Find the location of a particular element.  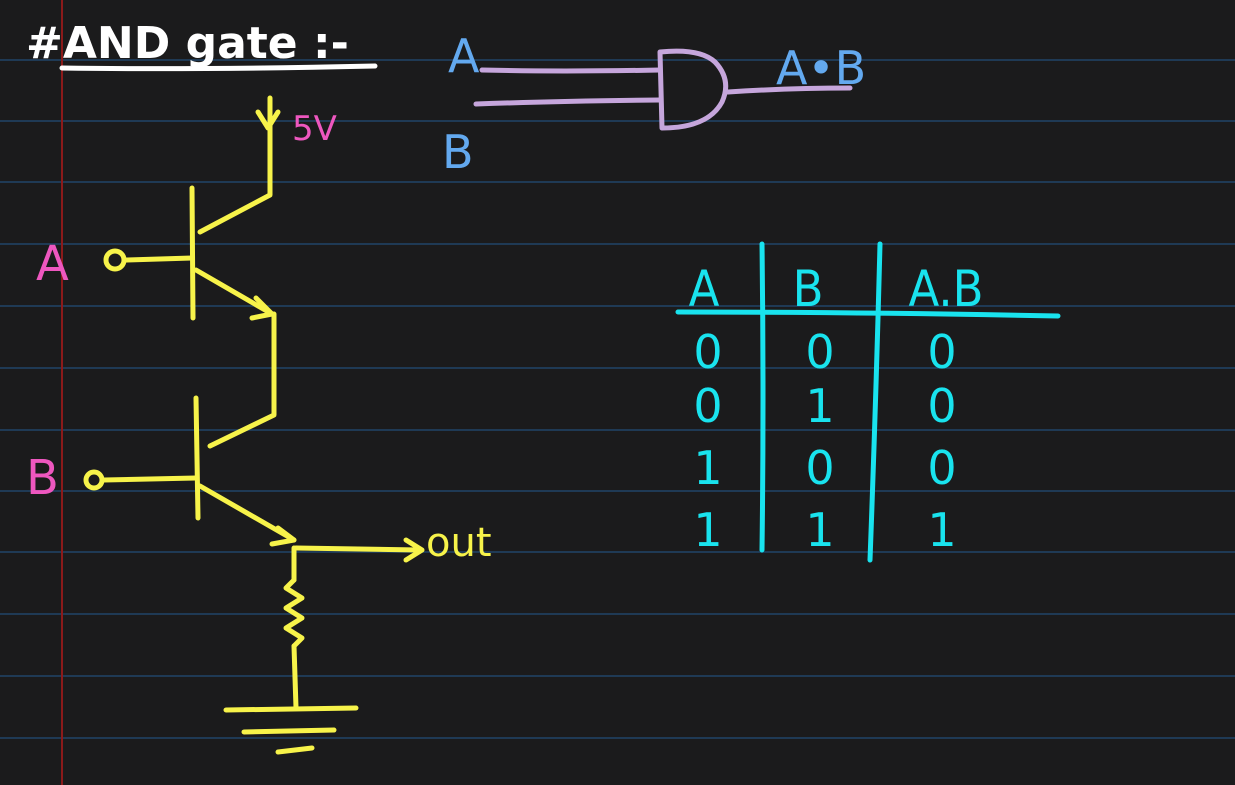

gate-input-a-label: A is located at coordinates (464, 56).